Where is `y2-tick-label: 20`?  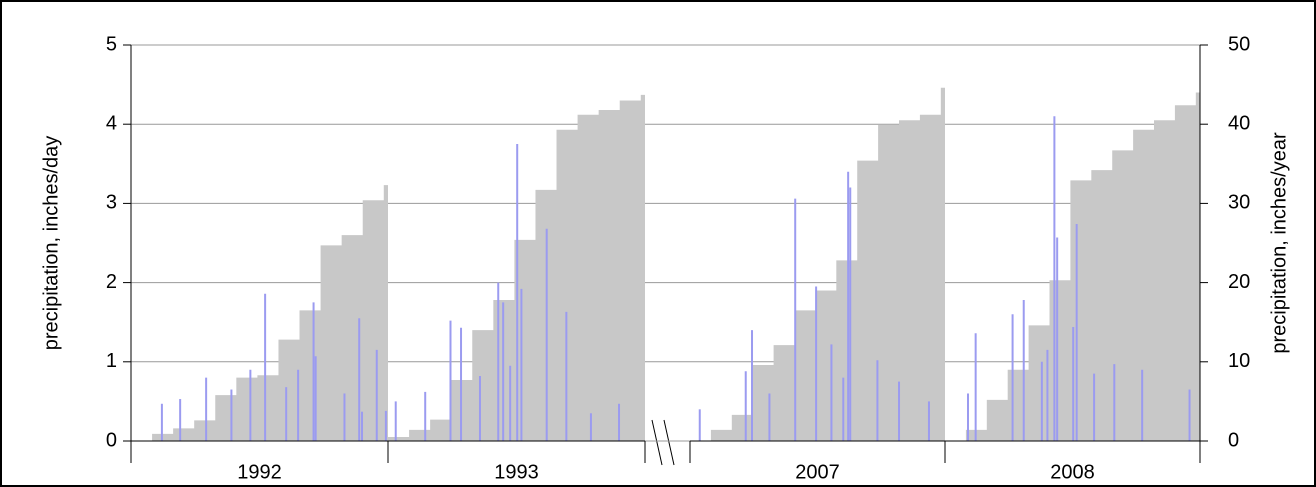 y2-tick-label: 20 is located at coordinates (1239, 282).